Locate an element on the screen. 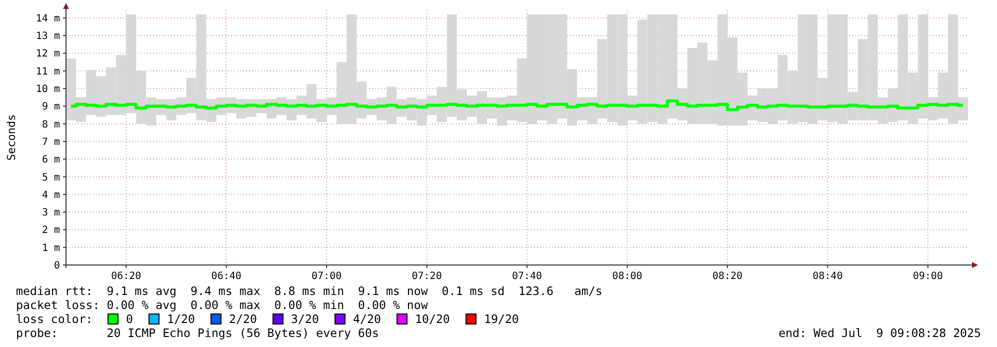  legend-label: 0 is located at coordinates (129, 319).